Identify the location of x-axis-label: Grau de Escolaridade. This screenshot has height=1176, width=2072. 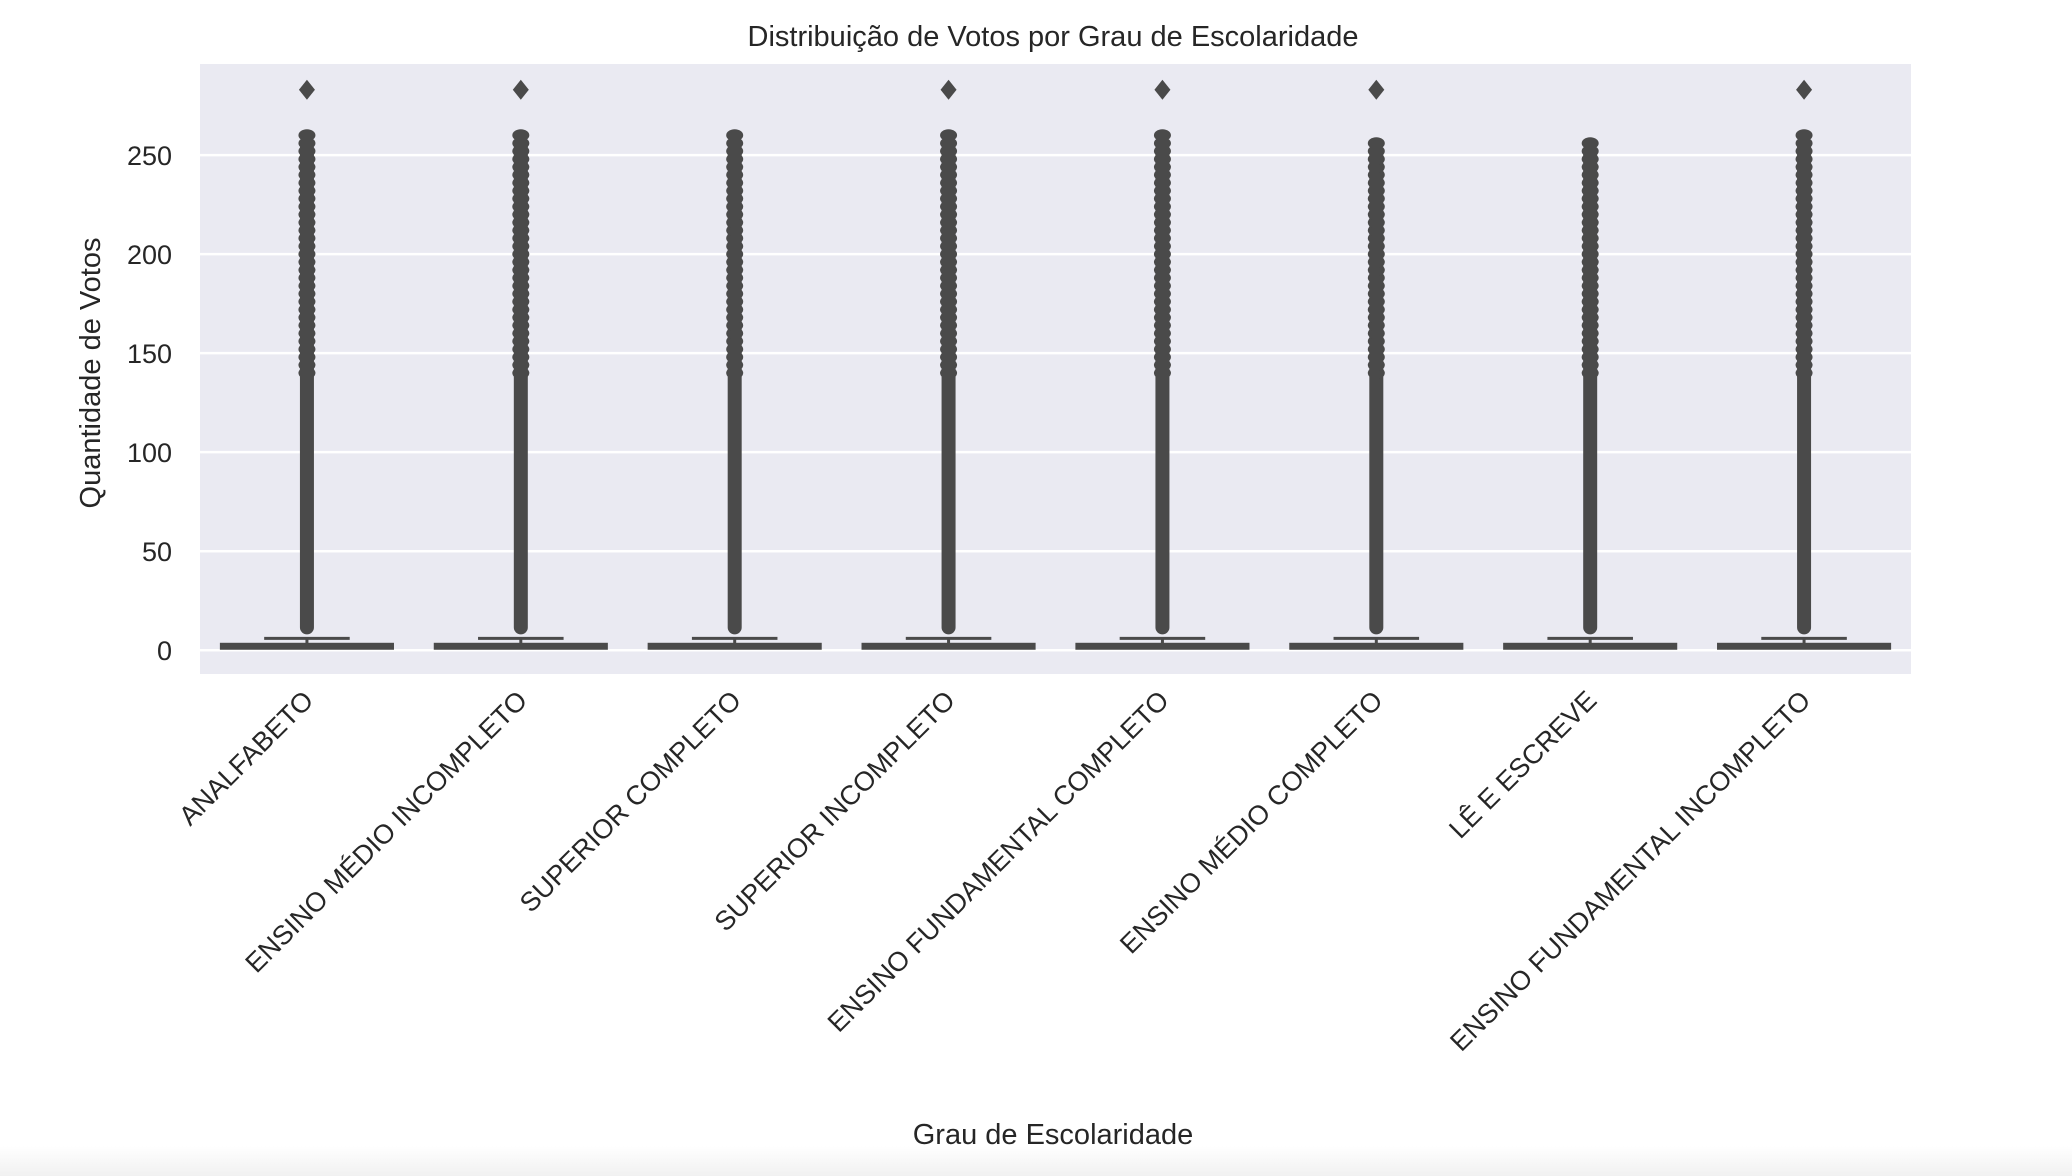
(1053, 1135).